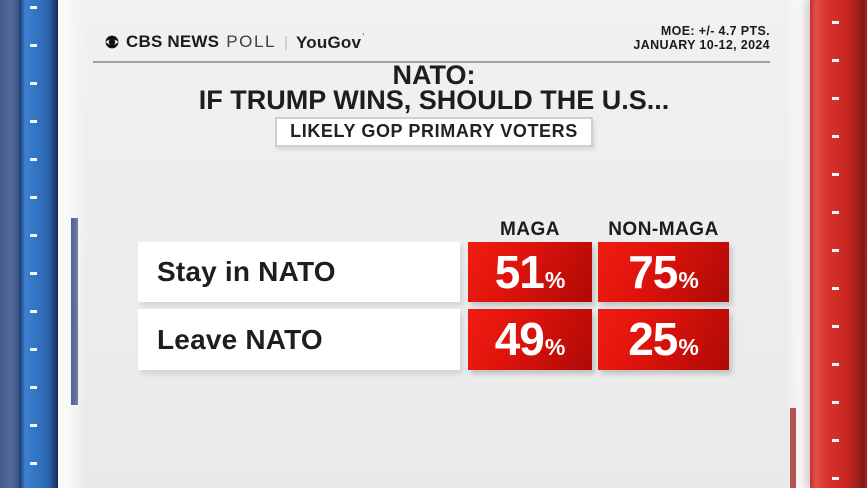 The image size is (867, 488). Describe the element at coordinates (663, 229) in the screenshot. I see `column-header-non-maga: NON-MAGA` at that location.